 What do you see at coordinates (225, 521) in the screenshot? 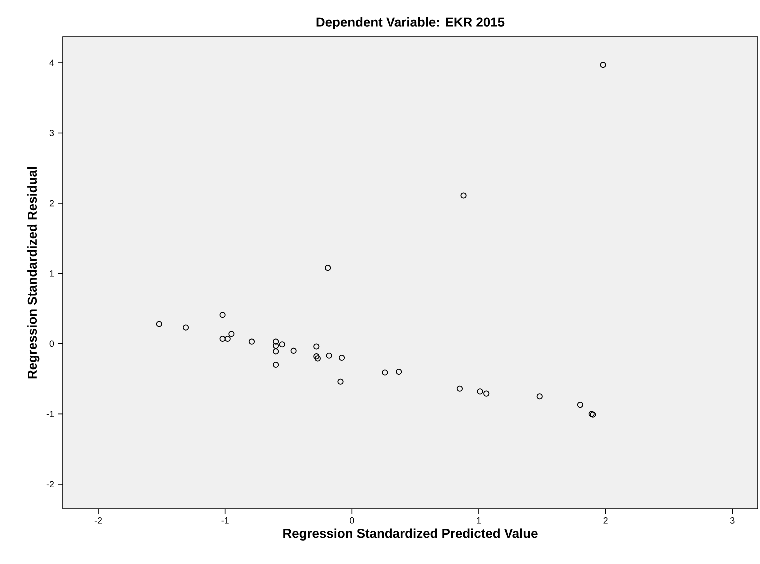
I see `x-tick-label: -1` at bounding box center [225, 521].